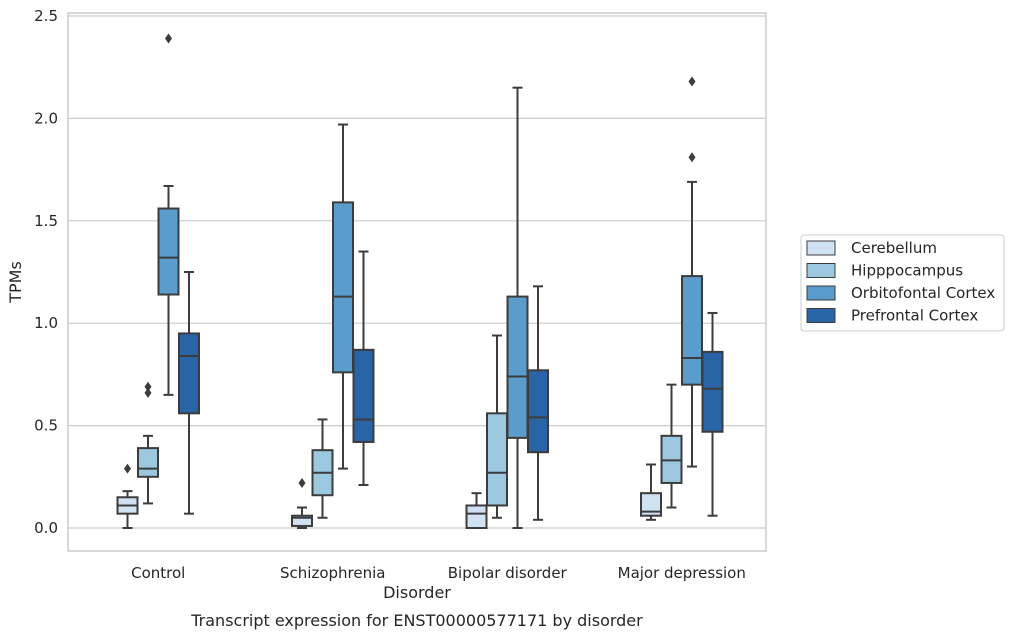 This screenshot has height=638, width=1014. Describe the element at coordinates (332, 573) in the screenshot. I see `x-tick-label: Schizophrenia` at that location.